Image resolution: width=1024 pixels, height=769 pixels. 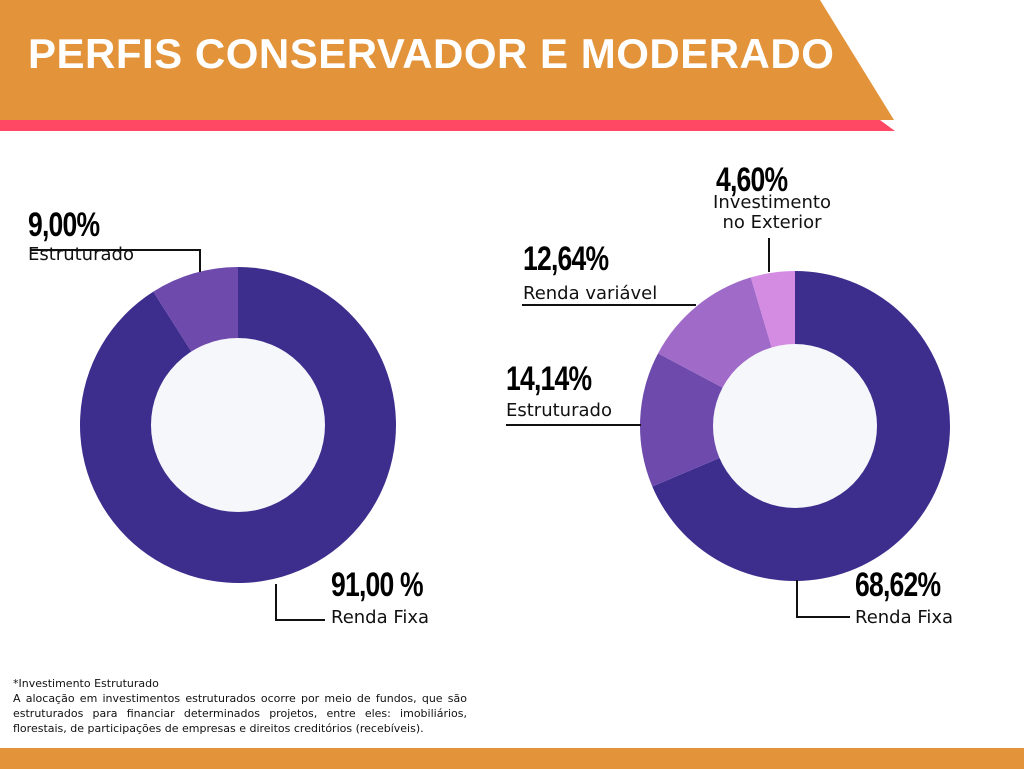 I want to click on category-label-renda-variavel: Renda variável, so click(x=590, y=293).